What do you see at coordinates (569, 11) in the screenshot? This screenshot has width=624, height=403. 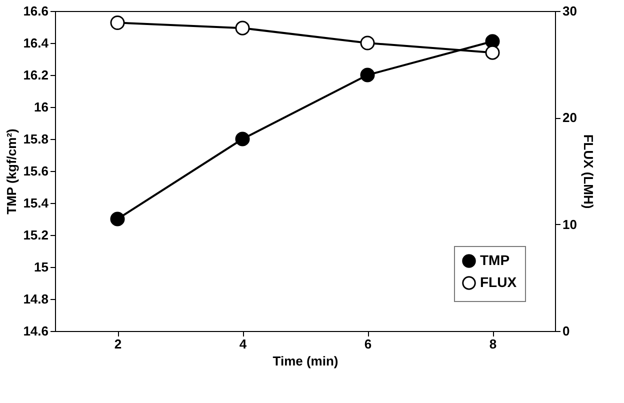 I see `y2-tick-label: 30` at bounding box center [569, 11].